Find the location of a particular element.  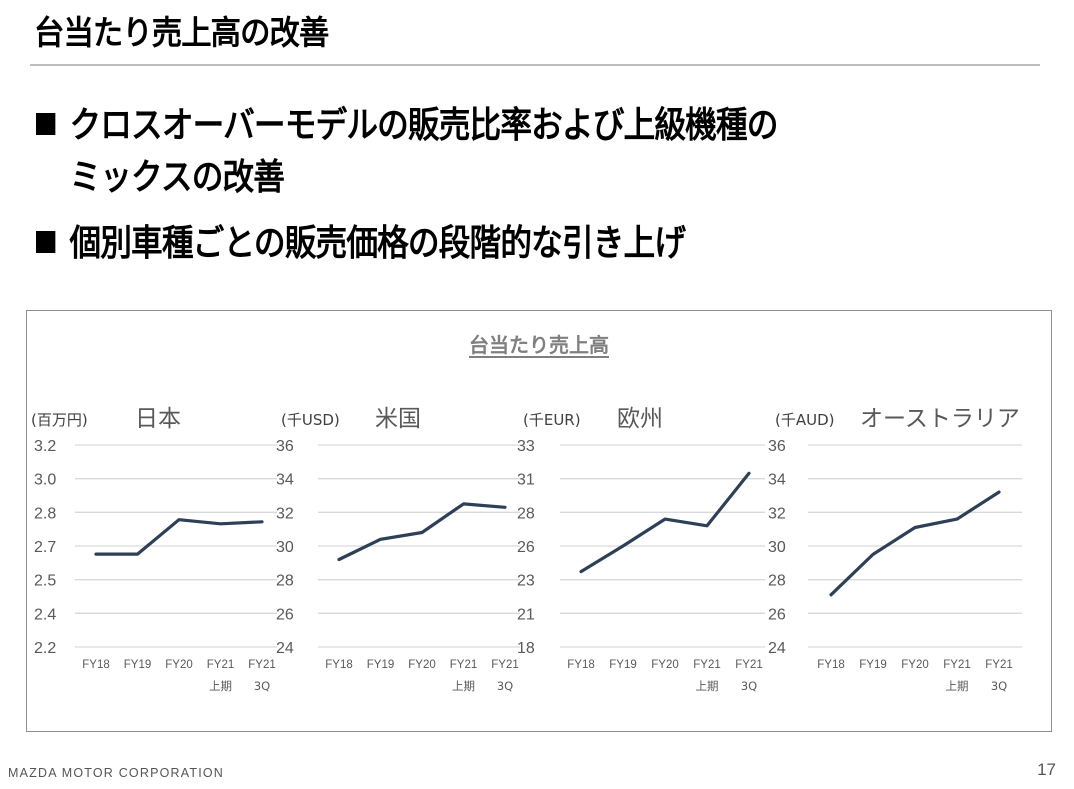

page-number: 17 is located at coordinates (1046, 769).